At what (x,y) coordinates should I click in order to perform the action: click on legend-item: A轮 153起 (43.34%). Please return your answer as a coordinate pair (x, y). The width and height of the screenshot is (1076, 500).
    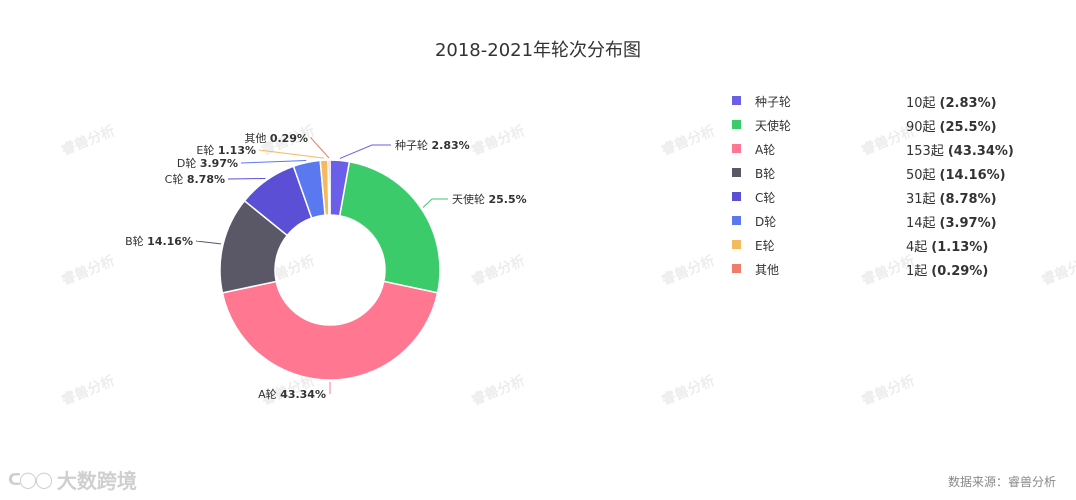
    Looking at the image, I should click on (890, 150).